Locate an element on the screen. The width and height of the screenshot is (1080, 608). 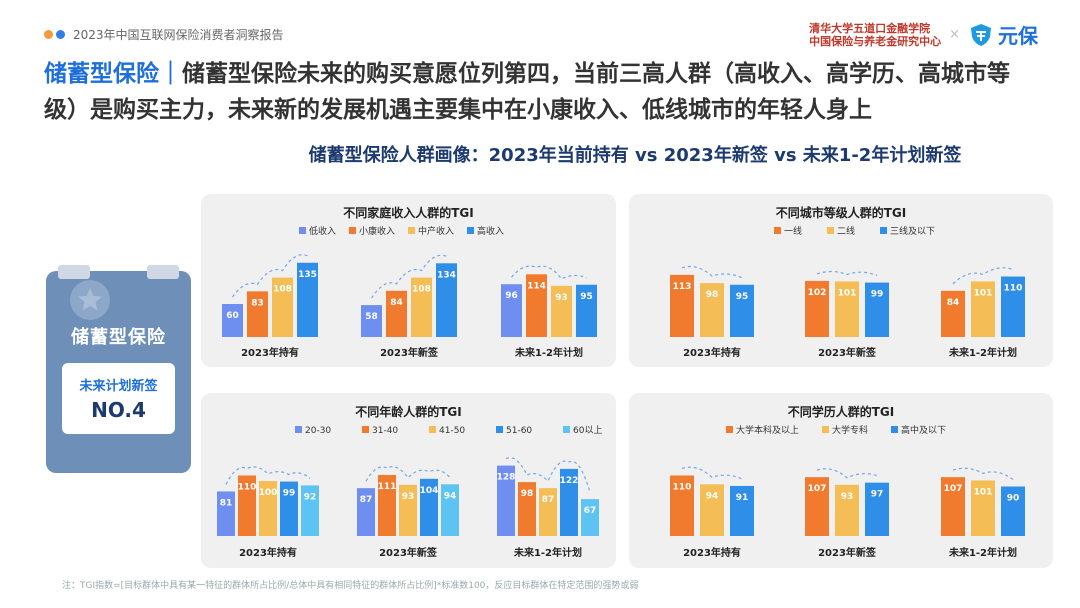
legend-label: 二线 is located at coordinates (846, 231).